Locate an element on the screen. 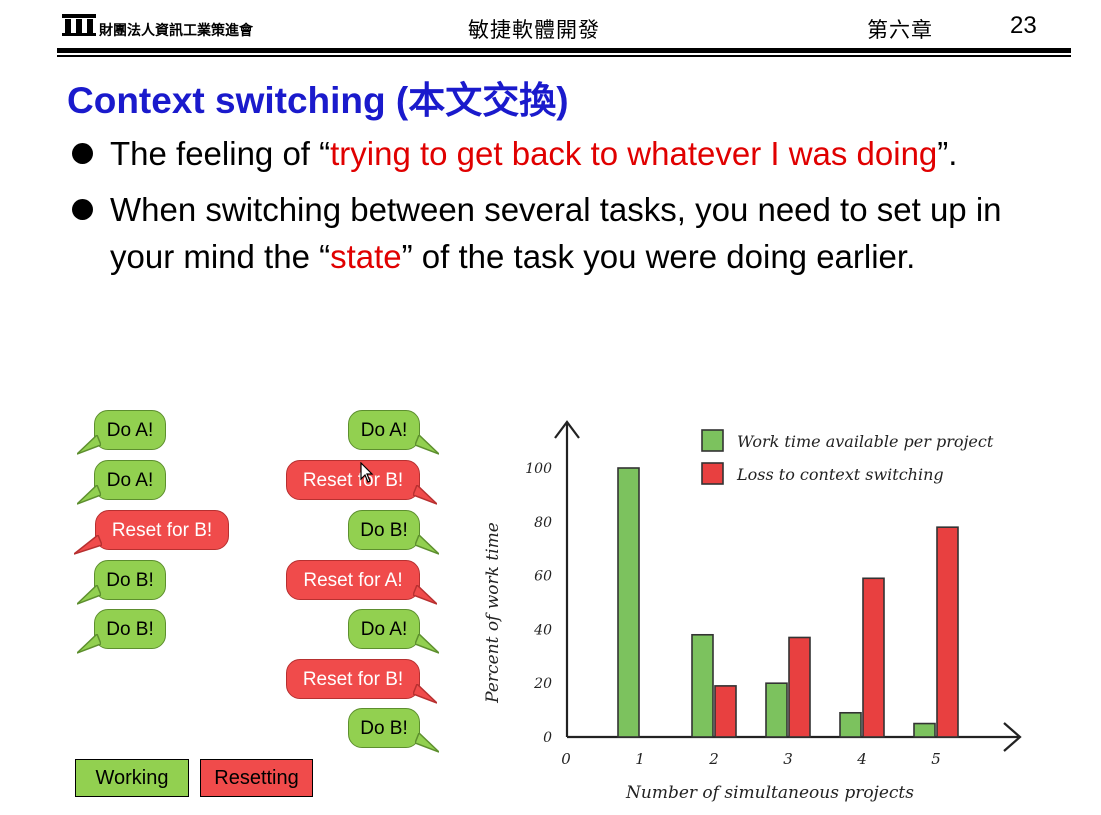 The image size is (1101, 815). mouse-cursor-icon is located at coordinates (367, 472).